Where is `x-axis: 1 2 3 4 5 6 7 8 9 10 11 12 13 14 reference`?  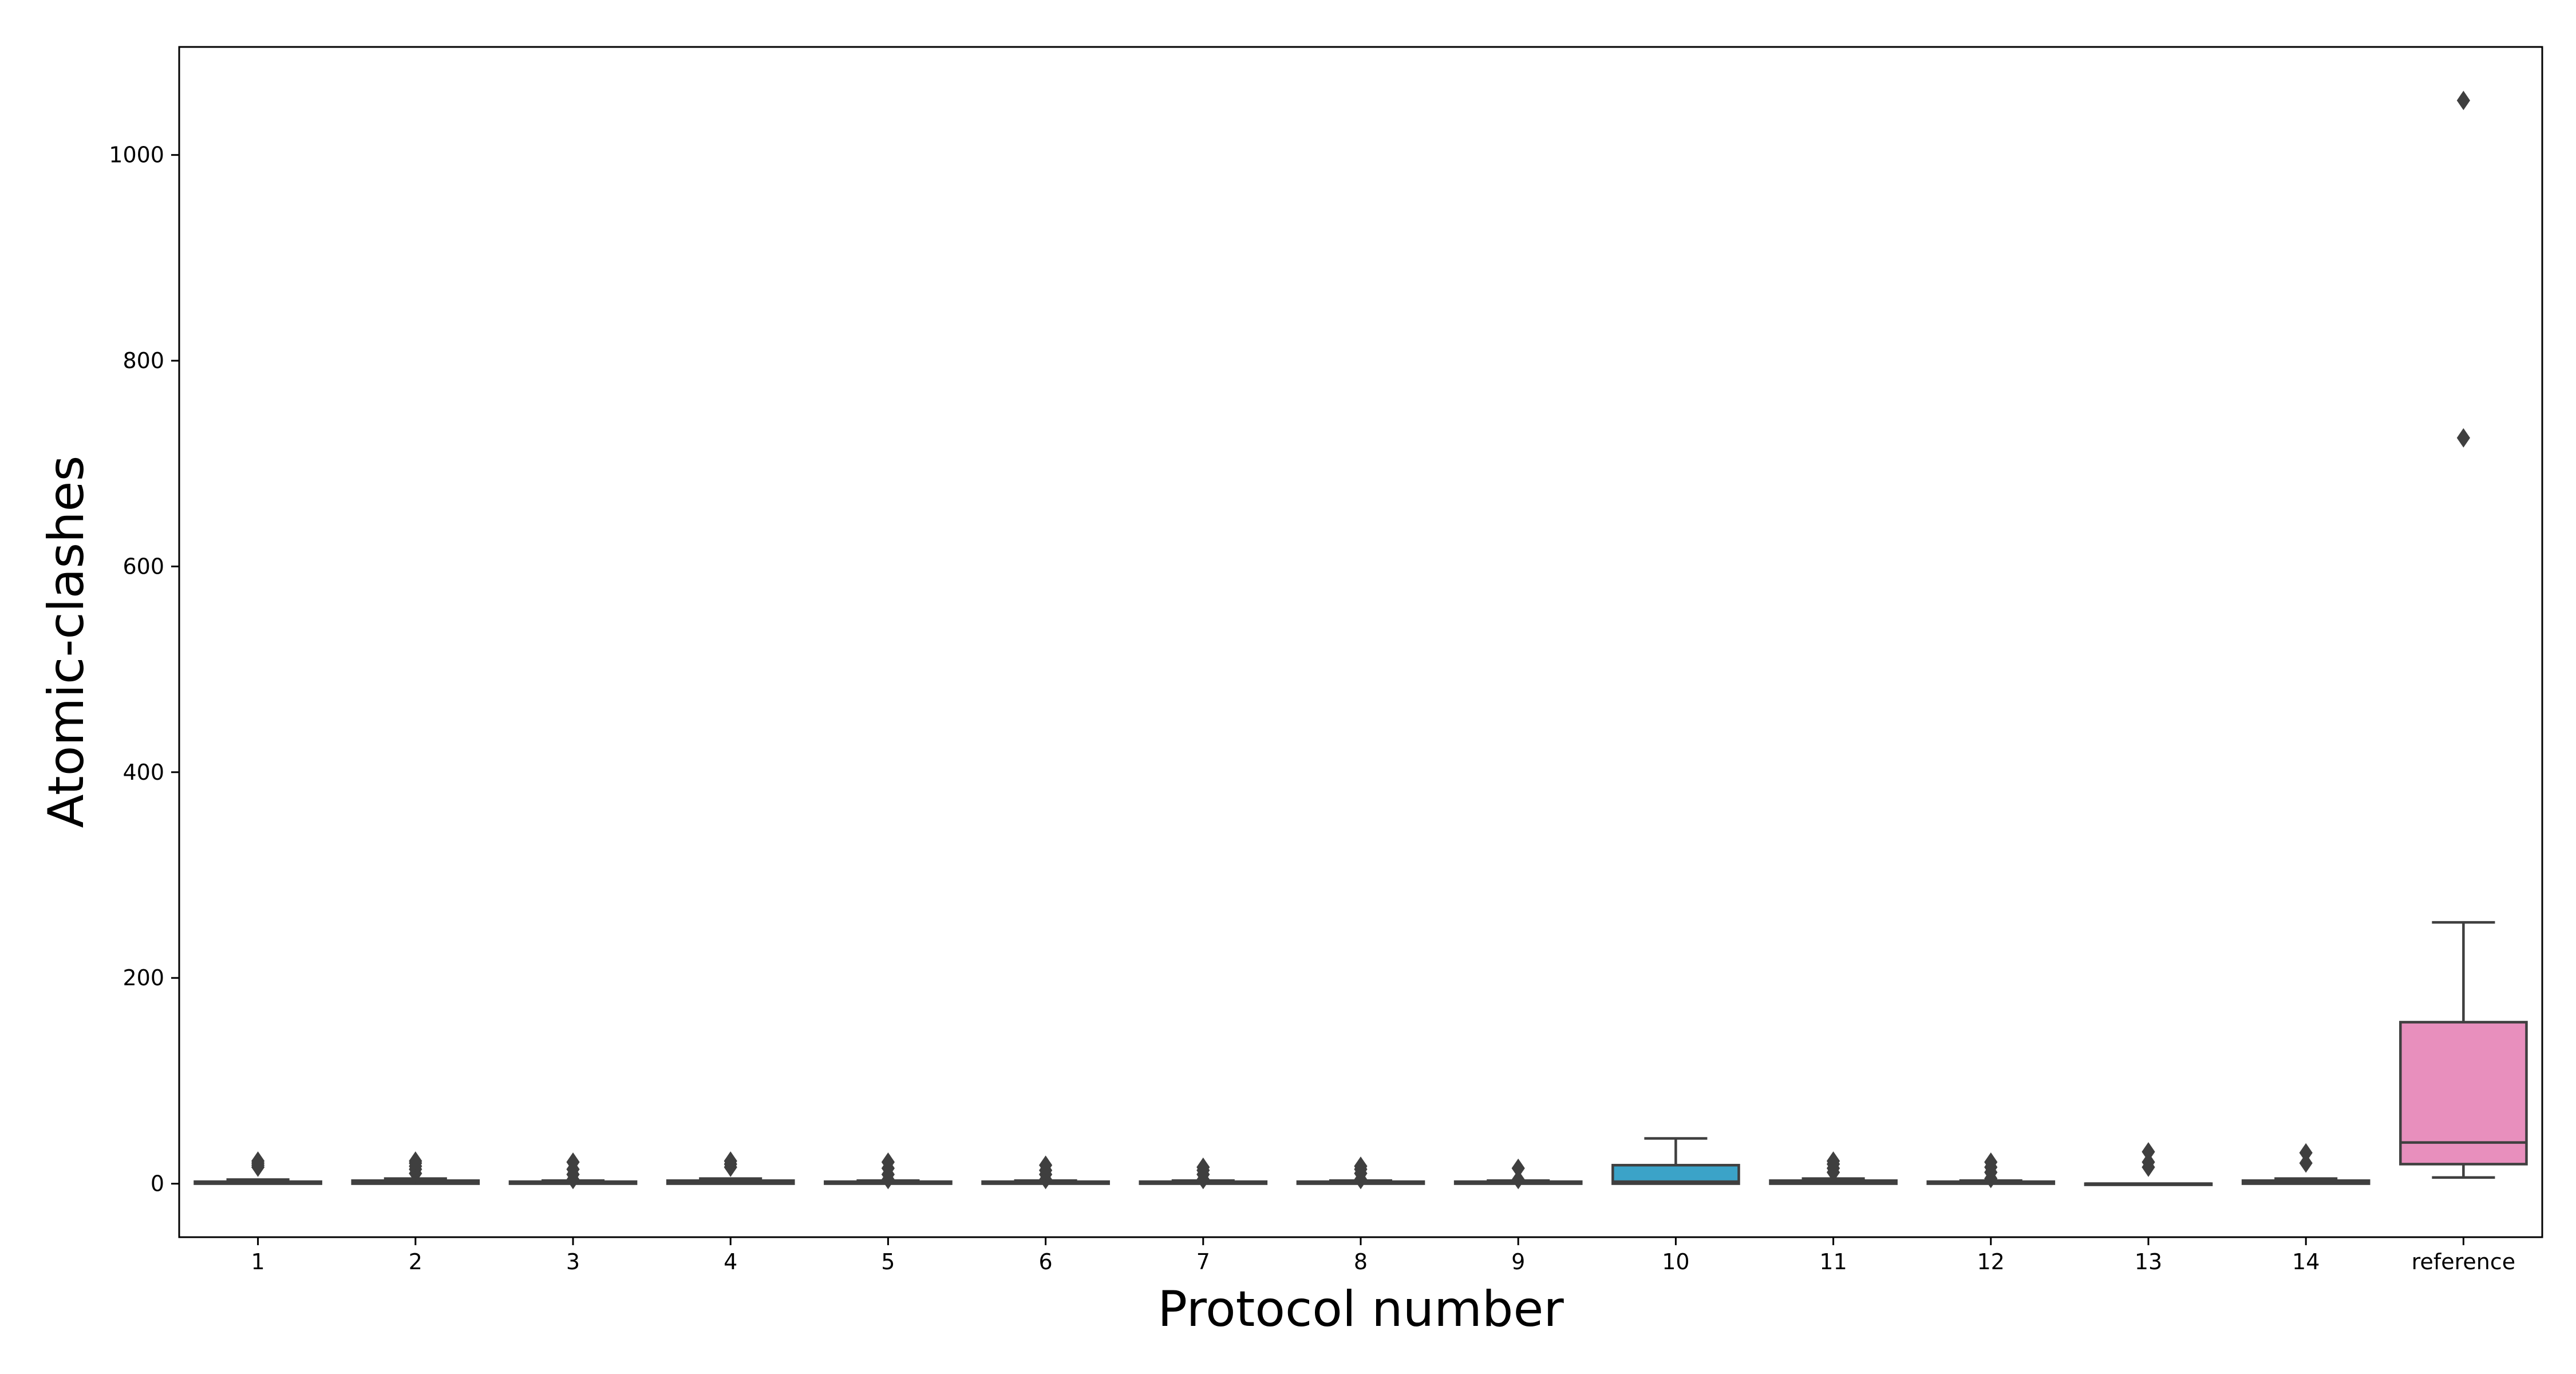 x-axis: 1 2 3 4 5 6 7 8 9 10 11 12 13 14 reference is located at coordinates (1383, 1255).